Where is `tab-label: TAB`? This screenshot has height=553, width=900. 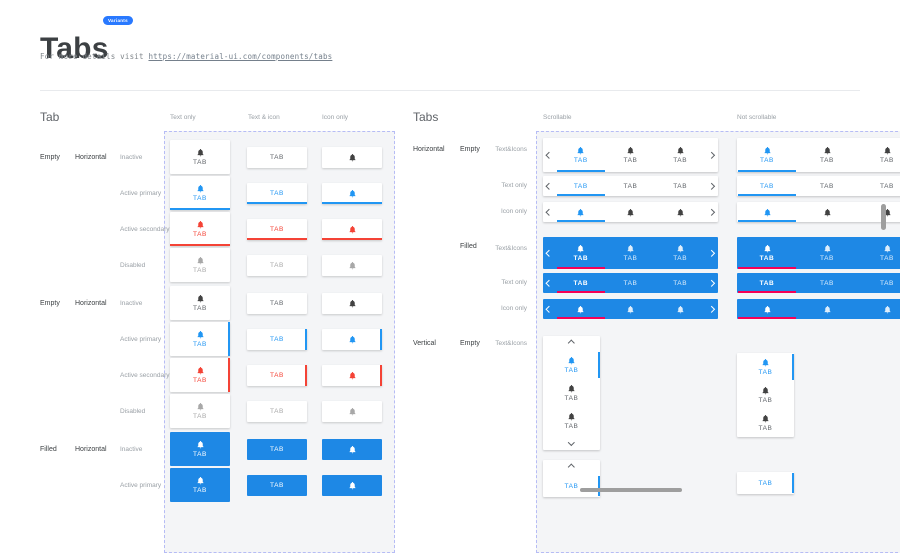
tab-label: TAB is located at coordinates (765, 483).